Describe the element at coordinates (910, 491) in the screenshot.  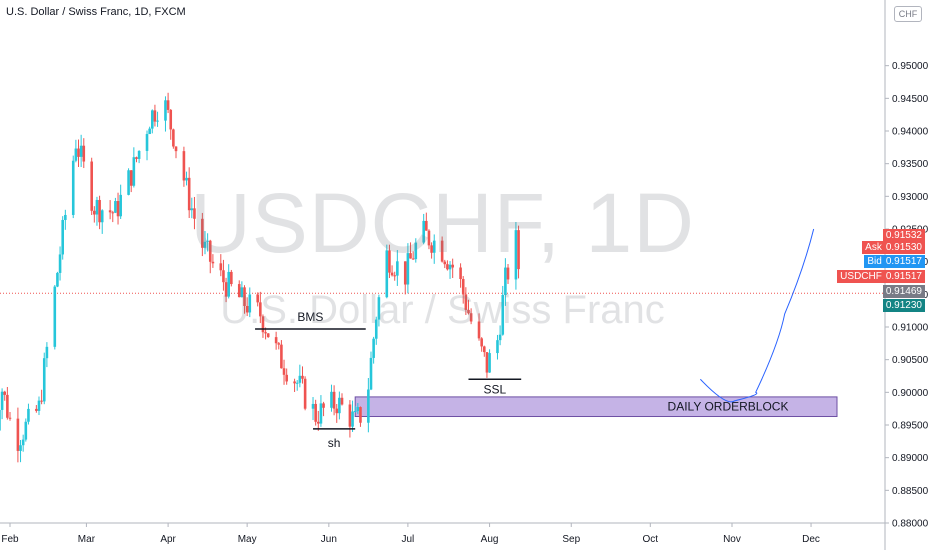
I see `y-tick-label: 0.88500` at that location.